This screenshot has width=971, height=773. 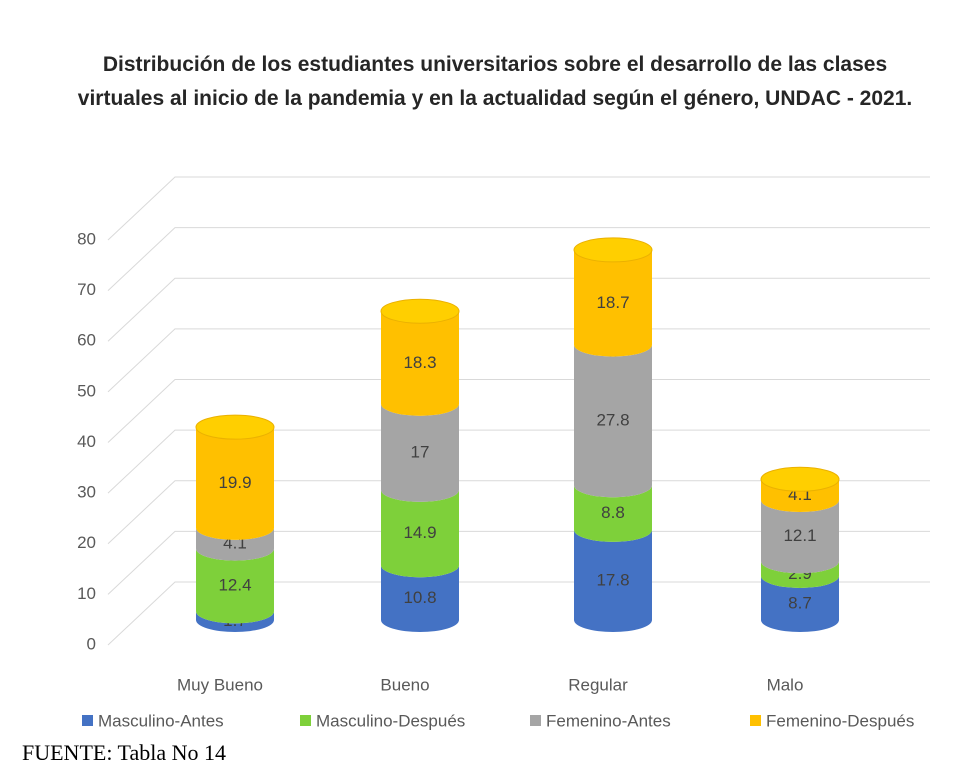 I want to click on legend-label: Femenino-Después, so click(x=840, y=720).